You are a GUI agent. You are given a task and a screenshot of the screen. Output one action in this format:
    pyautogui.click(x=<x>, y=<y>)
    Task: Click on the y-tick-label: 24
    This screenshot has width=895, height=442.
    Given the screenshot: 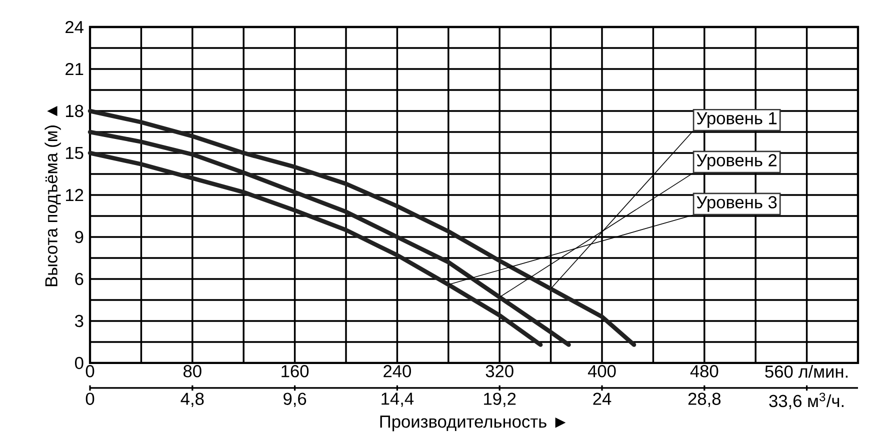 What is the action you would take?
    pyautogui.click(x=75, y=27)
    